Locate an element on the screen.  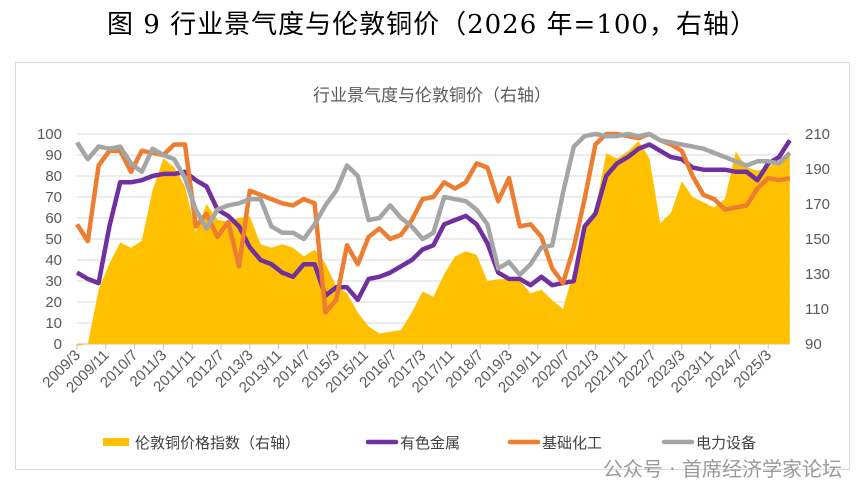
y-right-tick-label: 130 is located at coordinates (817, 274).